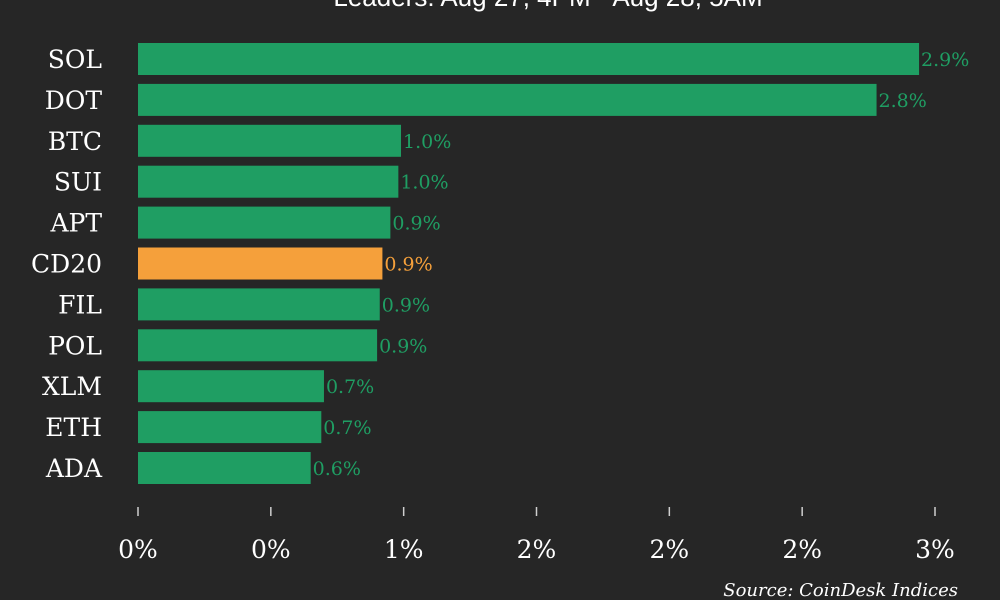 The width and height of the screenshot is (1000, 600). I want to click on category-label-cd20: CD20, so click(66, 264).